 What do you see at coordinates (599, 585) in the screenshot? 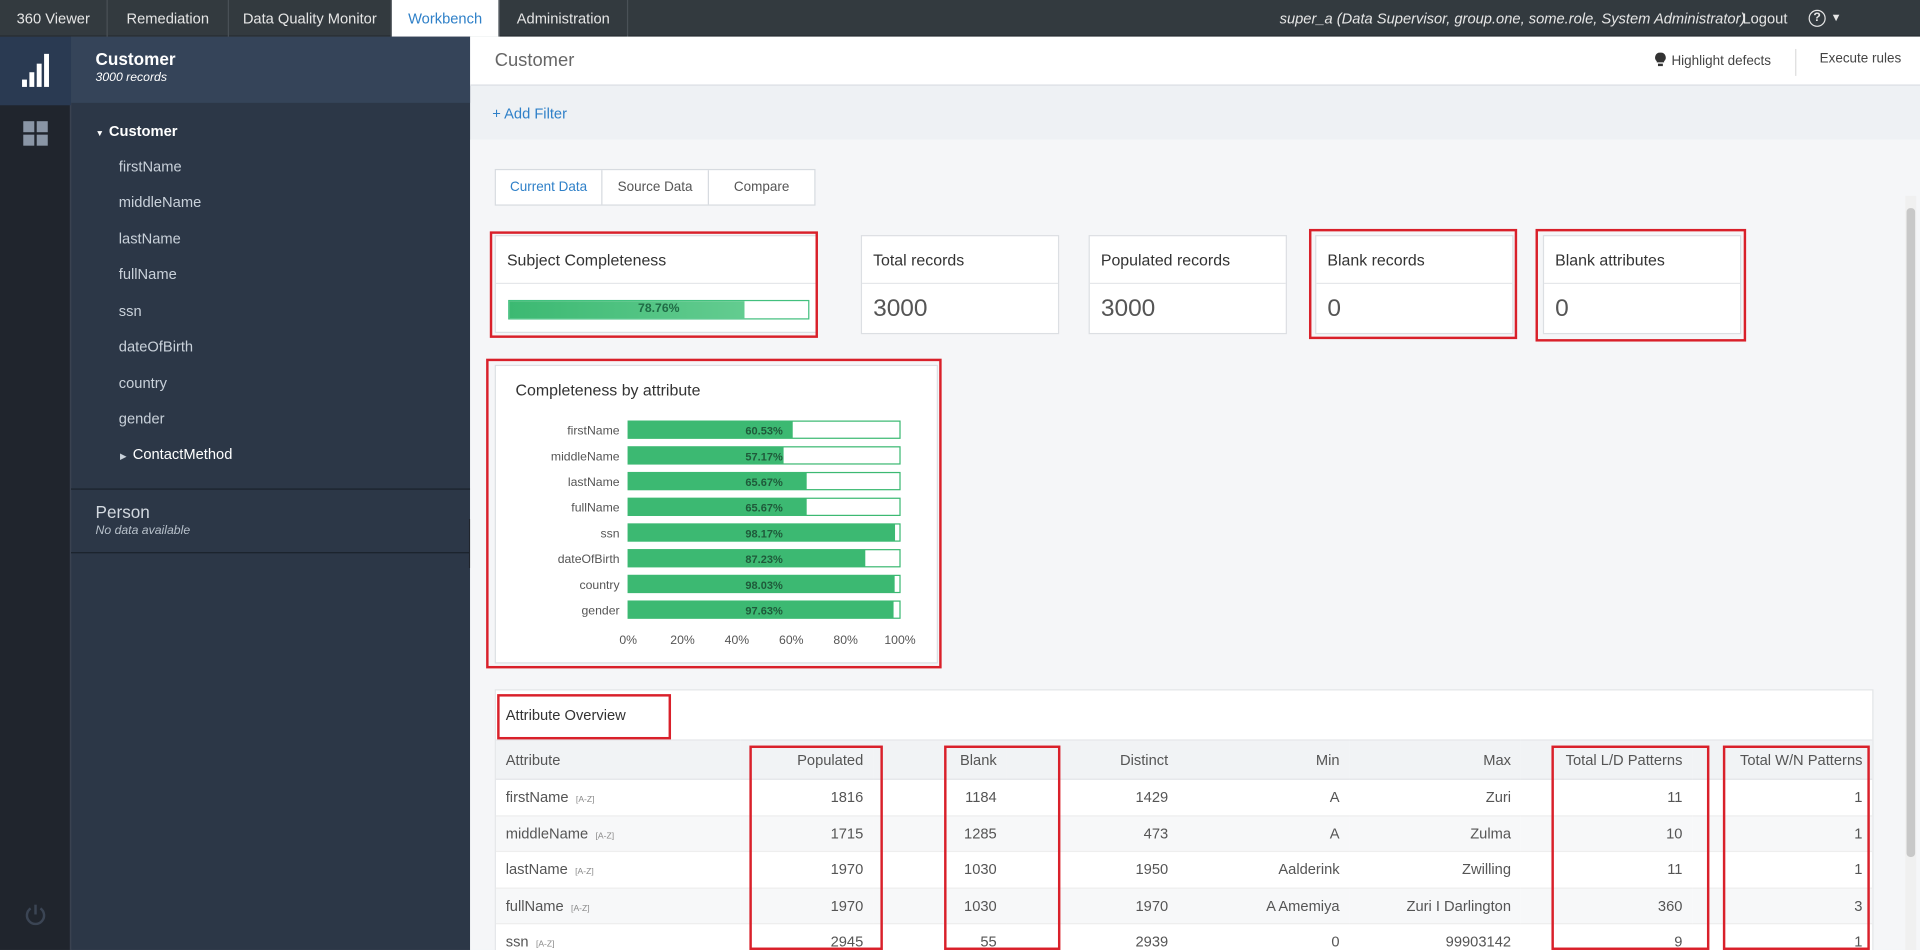
I see `category-label: country` at bounding box center [599, 585].